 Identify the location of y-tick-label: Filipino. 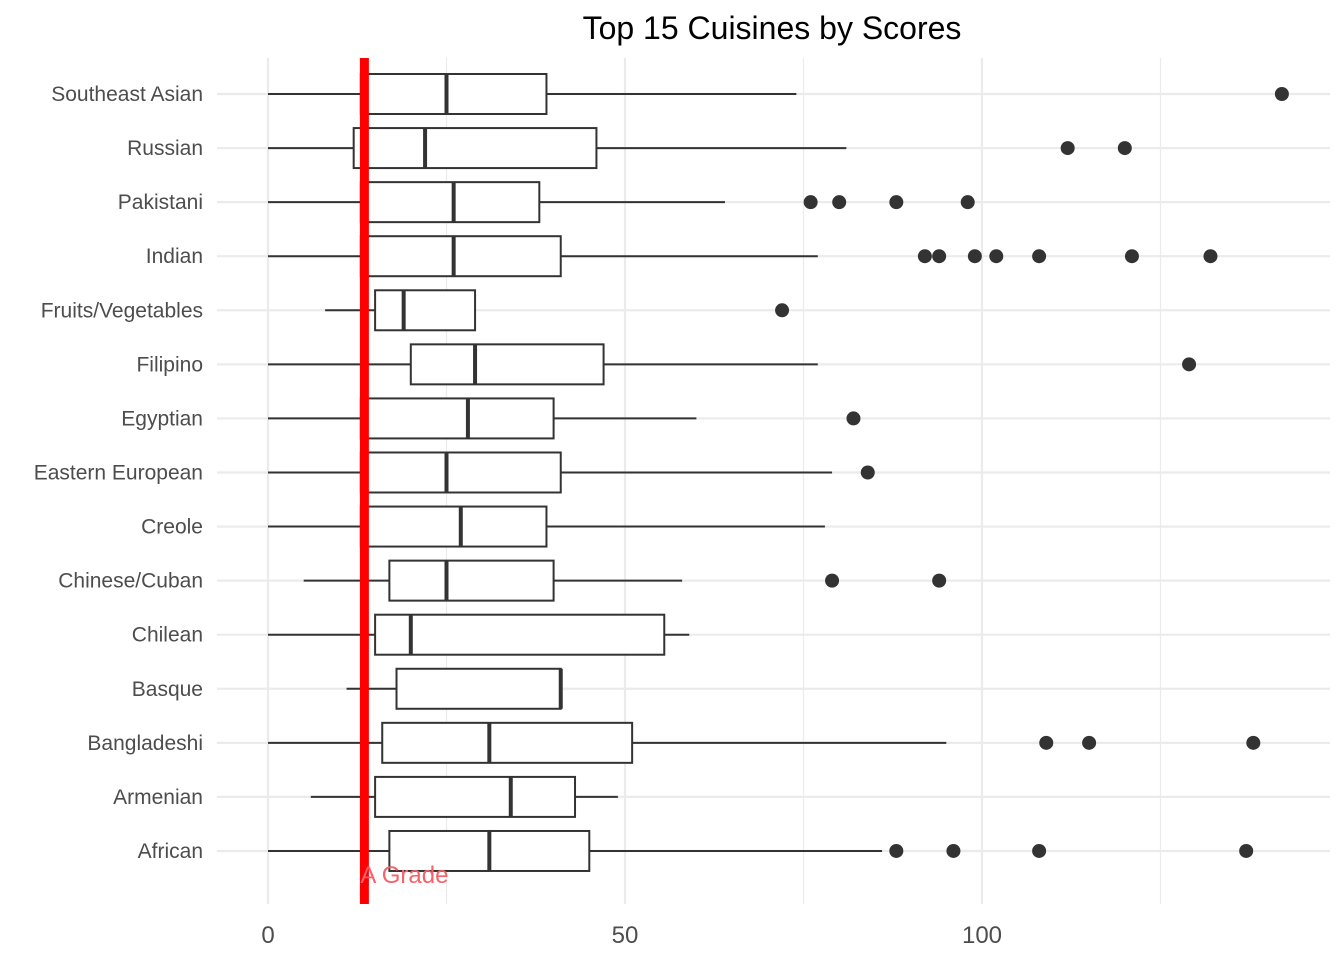
(169, 364).